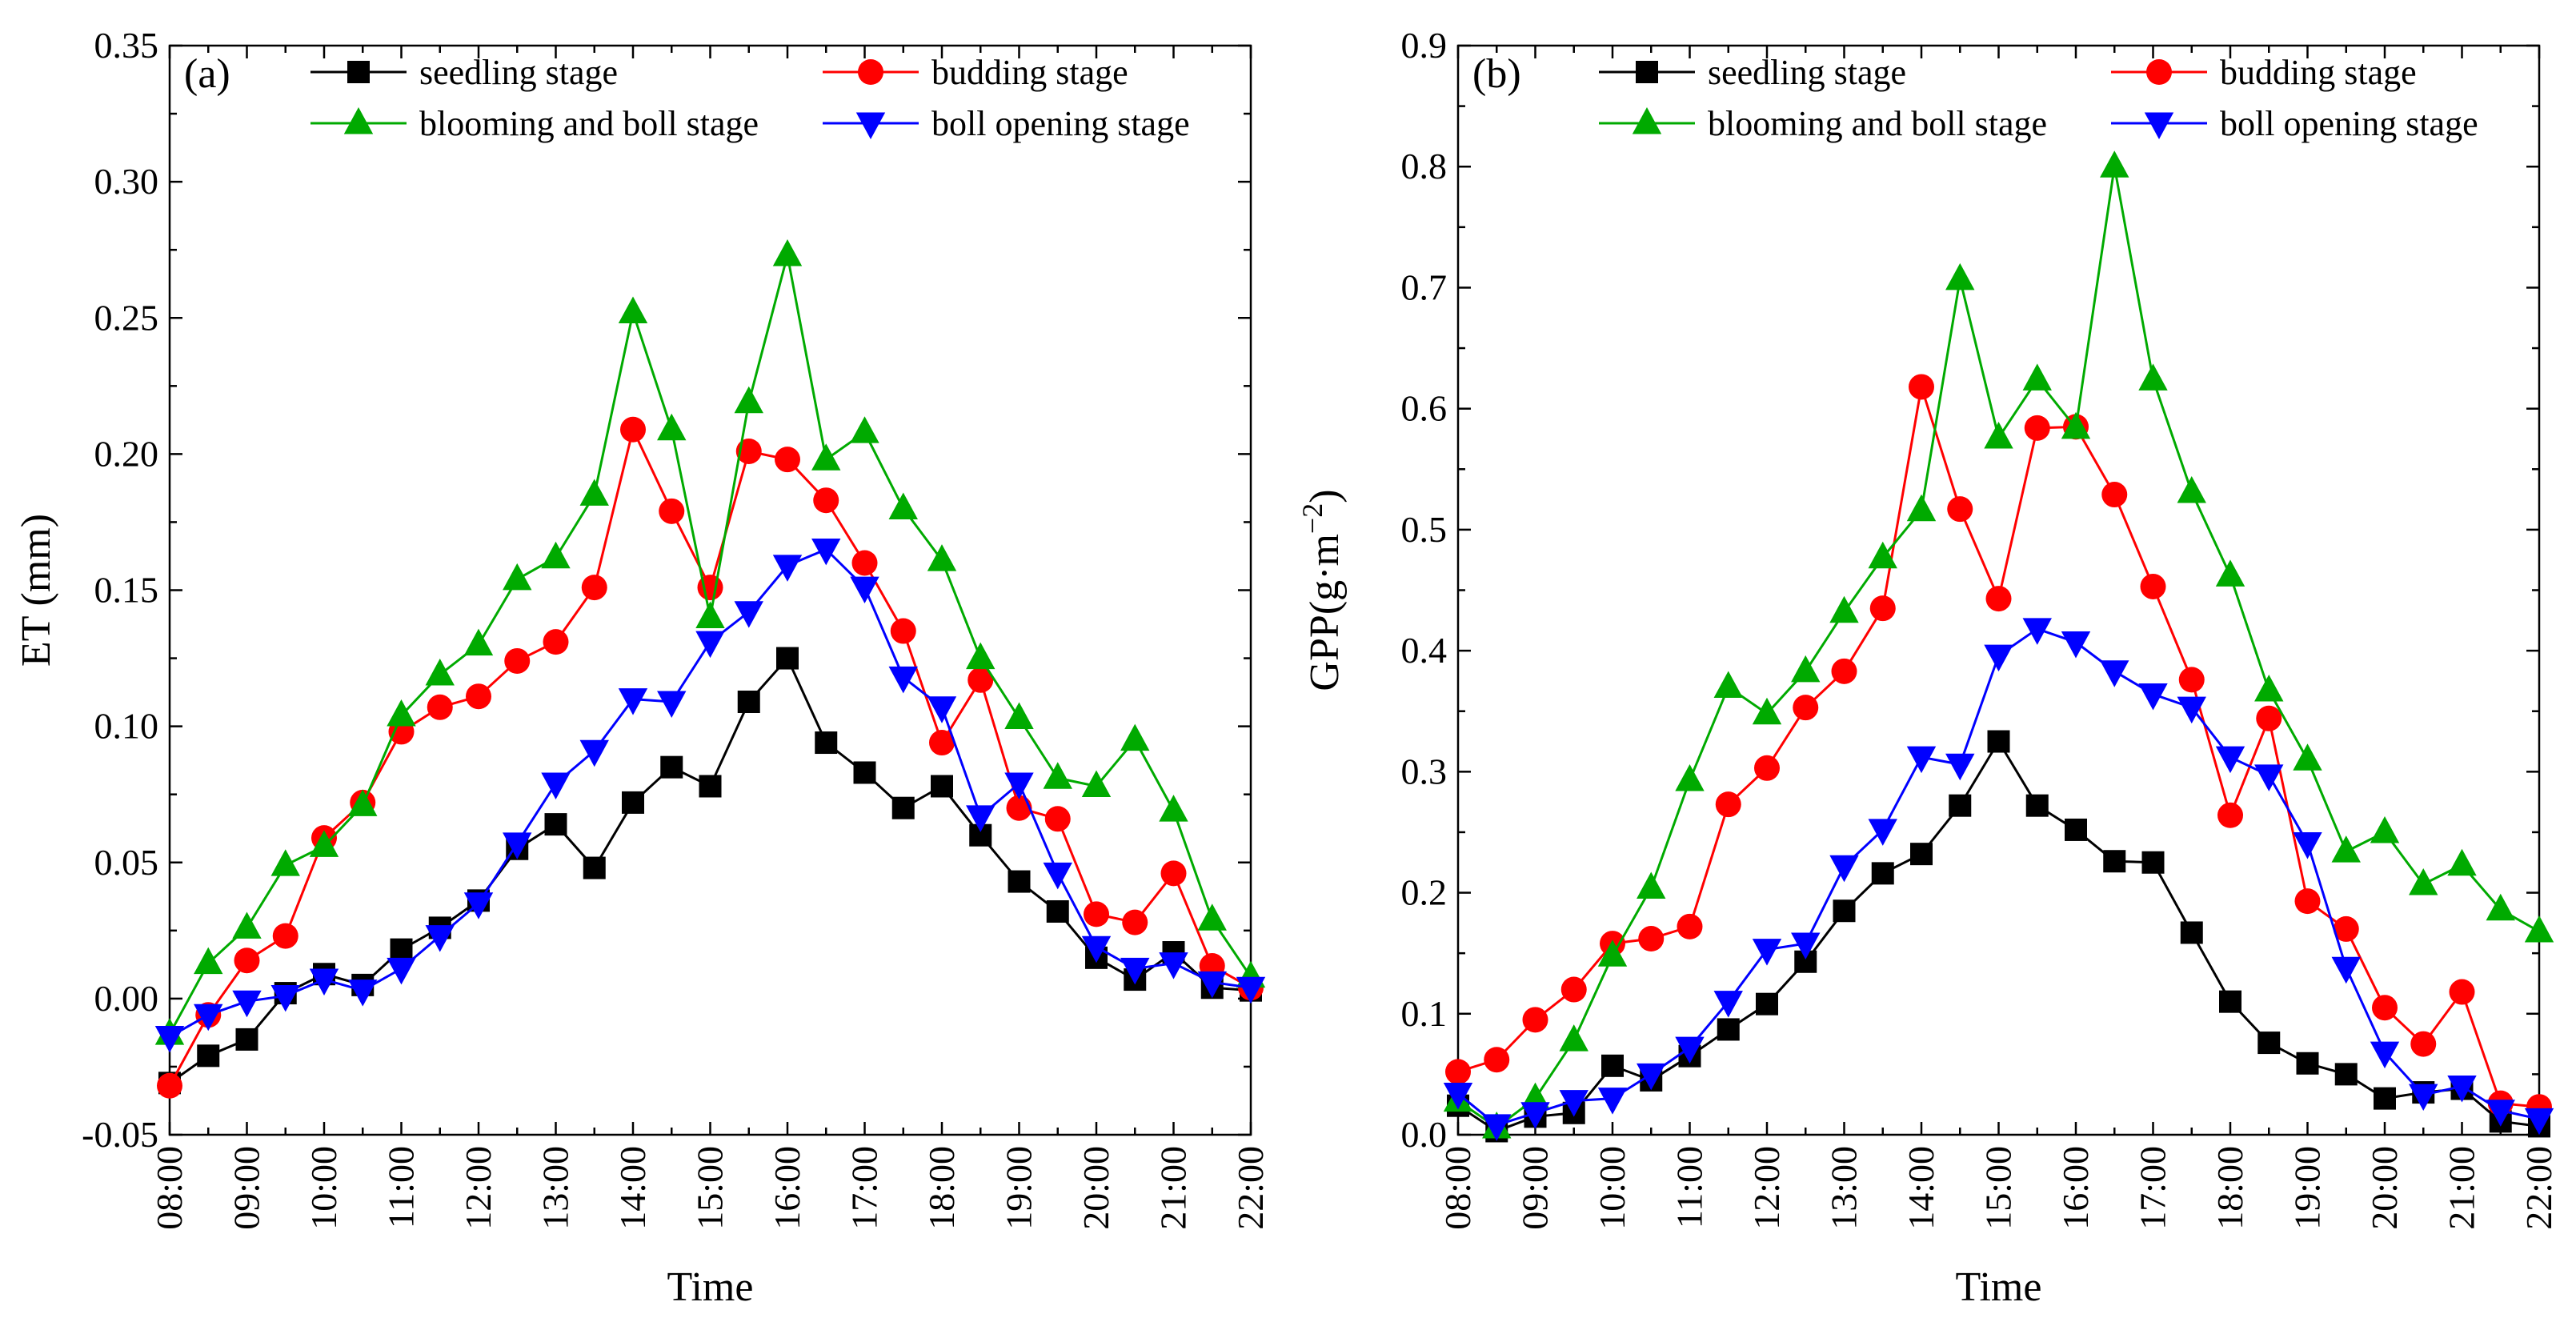 This screenshot has width=2576, height=1318. Describe the element at coordinates (1807, 72) in the screenshot. I see `legend-label: seedling stage` at that location.